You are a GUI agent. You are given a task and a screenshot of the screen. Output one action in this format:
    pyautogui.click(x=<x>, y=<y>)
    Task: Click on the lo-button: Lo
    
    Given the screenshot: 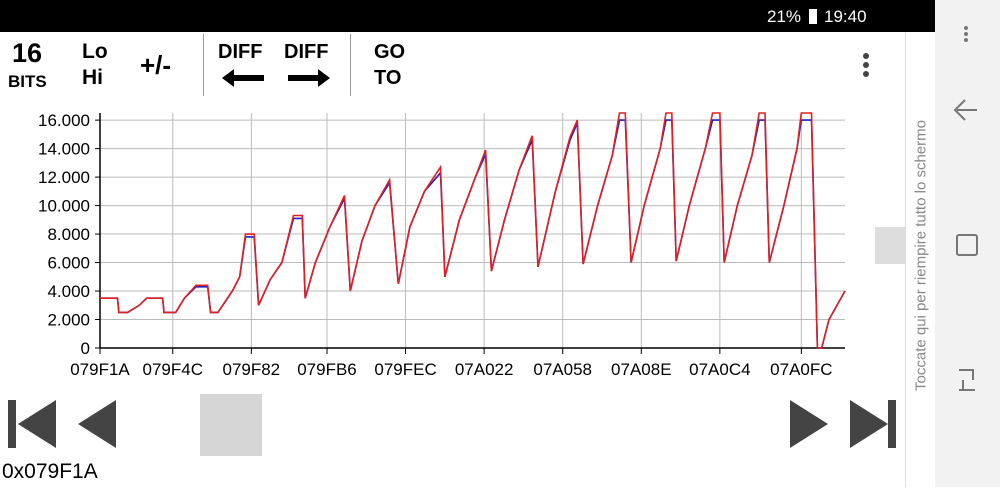 What is the action you would take?
    pyautogui.click(x=95, y=51)
    